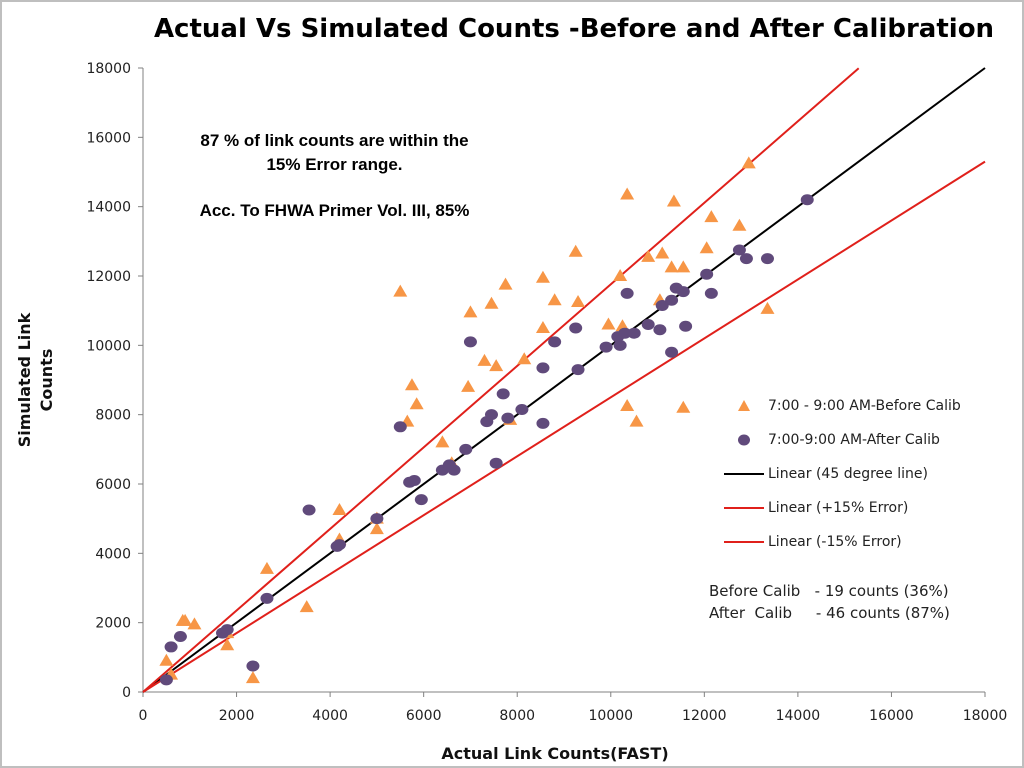 This screenshot has height=768, width=1024. I want to click on legend-item-plus-15: Linear (+15% Error), so click(864, 511).